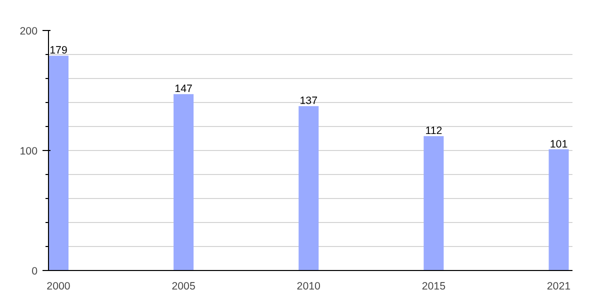 The height and width of the screenshot is (300, 600). What do you see at coordinates (308, 286) in the screenshot?
I see `x-tick-label: 2010` at bounding box center [308, 286].